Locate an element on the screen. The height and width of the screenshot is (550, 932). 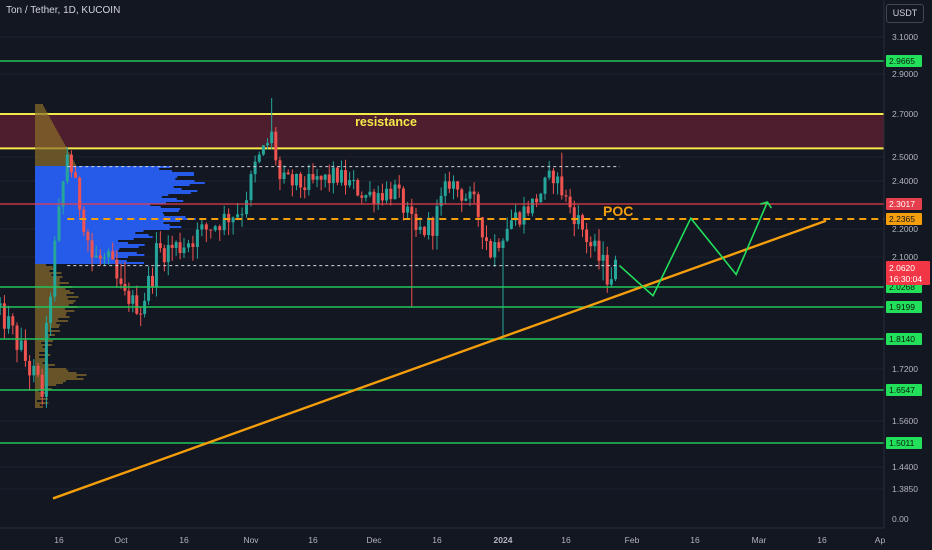
resistance-label: resistance is located at coordinates (386, 122).